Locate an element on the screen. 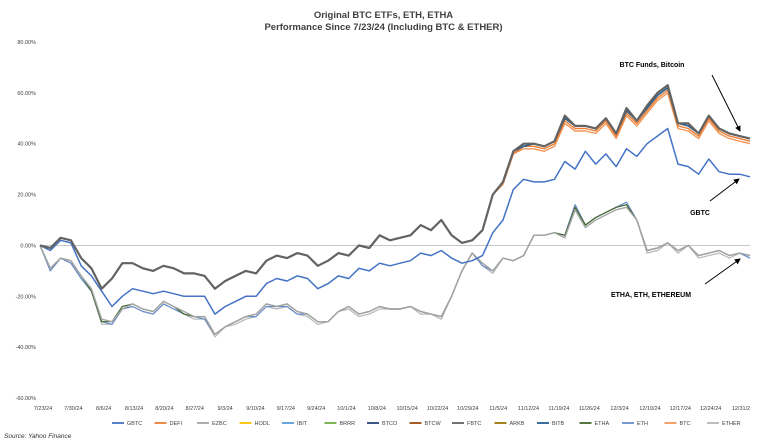 The width and height of the screenshot is (767, 445). x-tick-label: 9/10/24 is located at coordinates (255, 409).